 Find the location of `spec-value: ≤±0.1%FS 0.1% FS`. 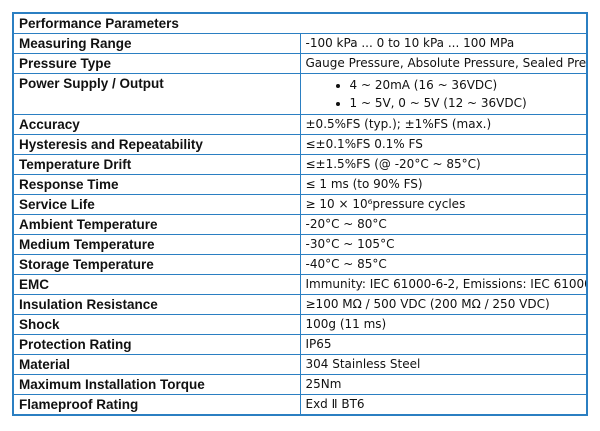

spec-value: ≤±0.1%FS 0.1% FS is located at coordinates (443, 144).